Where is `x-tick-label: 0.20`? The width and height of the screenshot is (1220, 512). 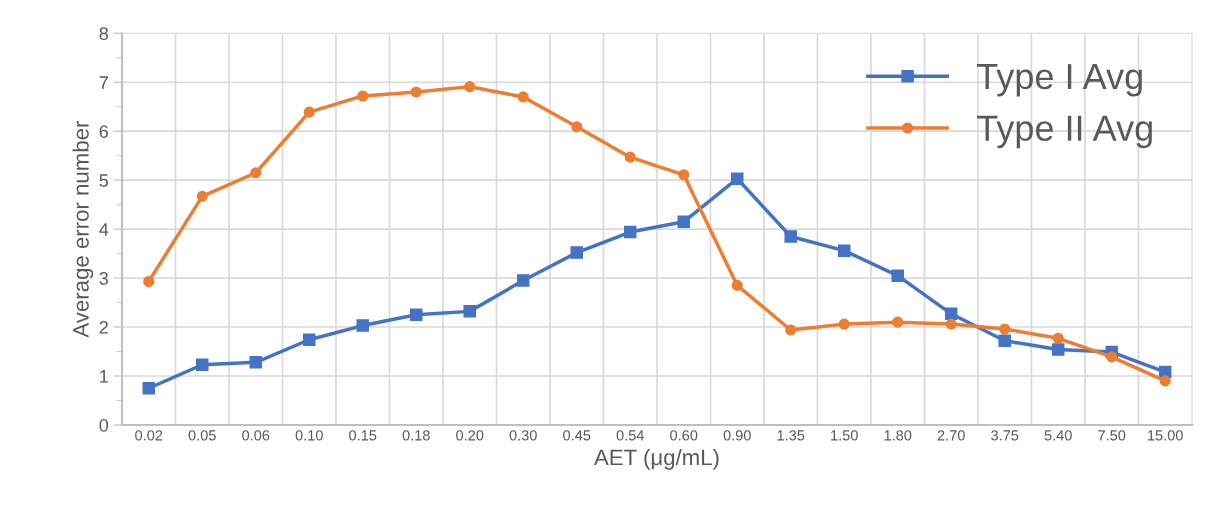
x-tick-label: 0.20 is located at coordinates (470, 435).